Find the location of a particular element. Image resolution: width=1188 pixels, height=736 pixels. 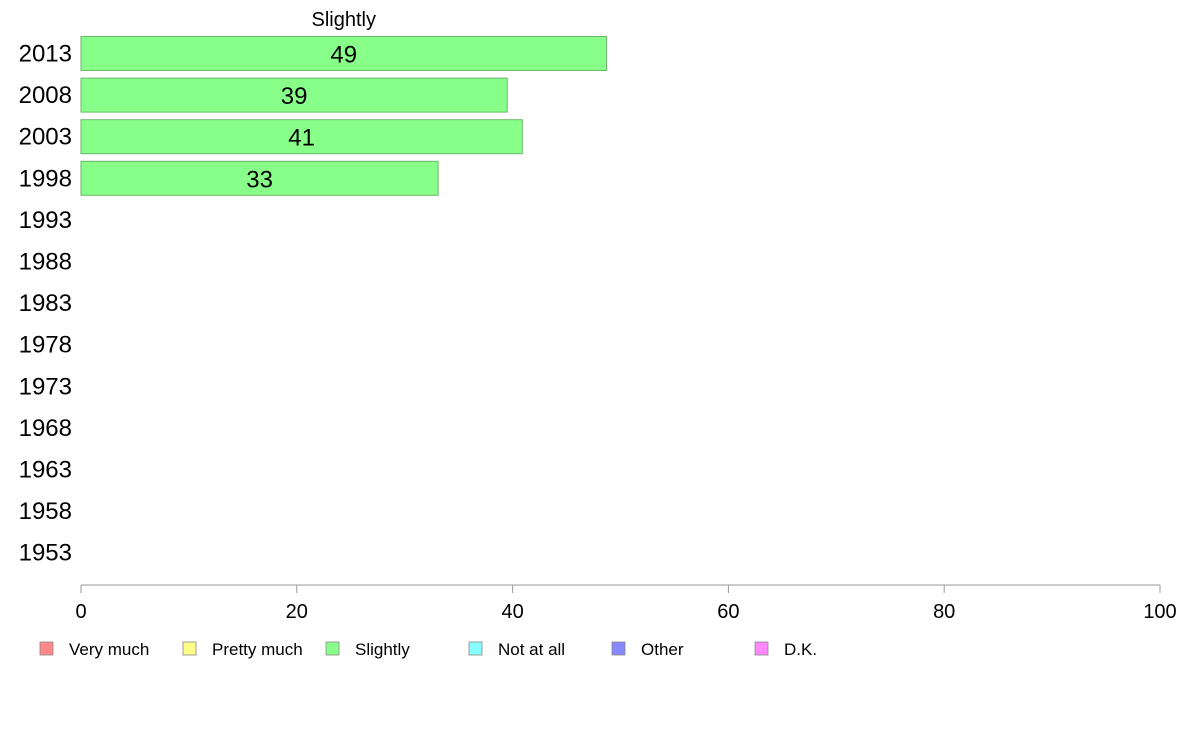

legend-swatch-d-k- is located at coordinates (761, 648).